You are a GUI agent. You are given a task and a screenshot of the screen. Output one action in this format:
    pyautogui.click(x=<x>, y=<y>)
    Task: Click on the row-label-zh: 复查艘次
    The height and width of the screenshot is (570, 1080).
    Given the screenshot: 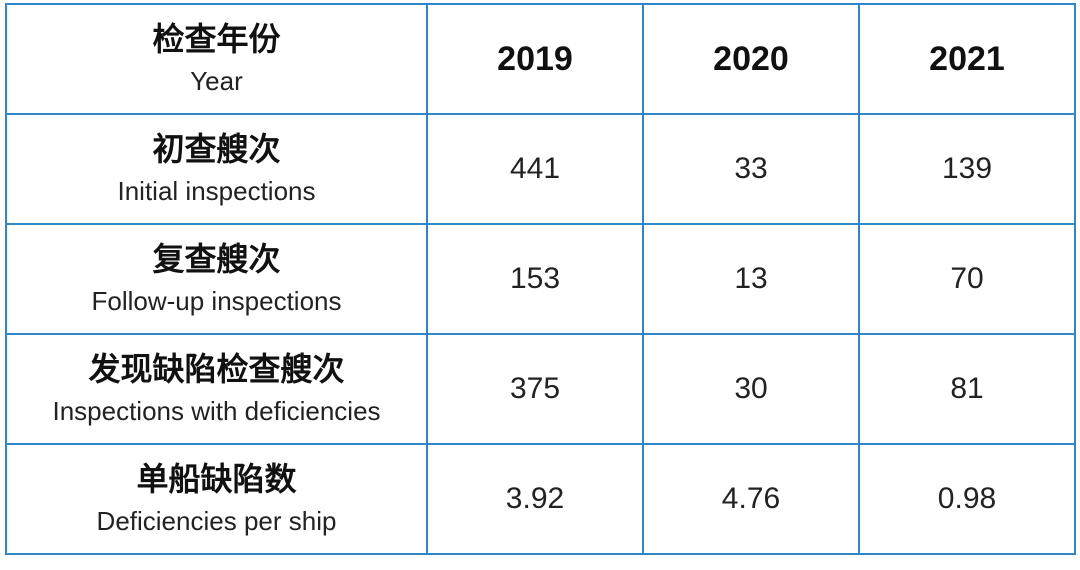 What is the action you would take?
    pyautogui.click(x=216, y=259)
    